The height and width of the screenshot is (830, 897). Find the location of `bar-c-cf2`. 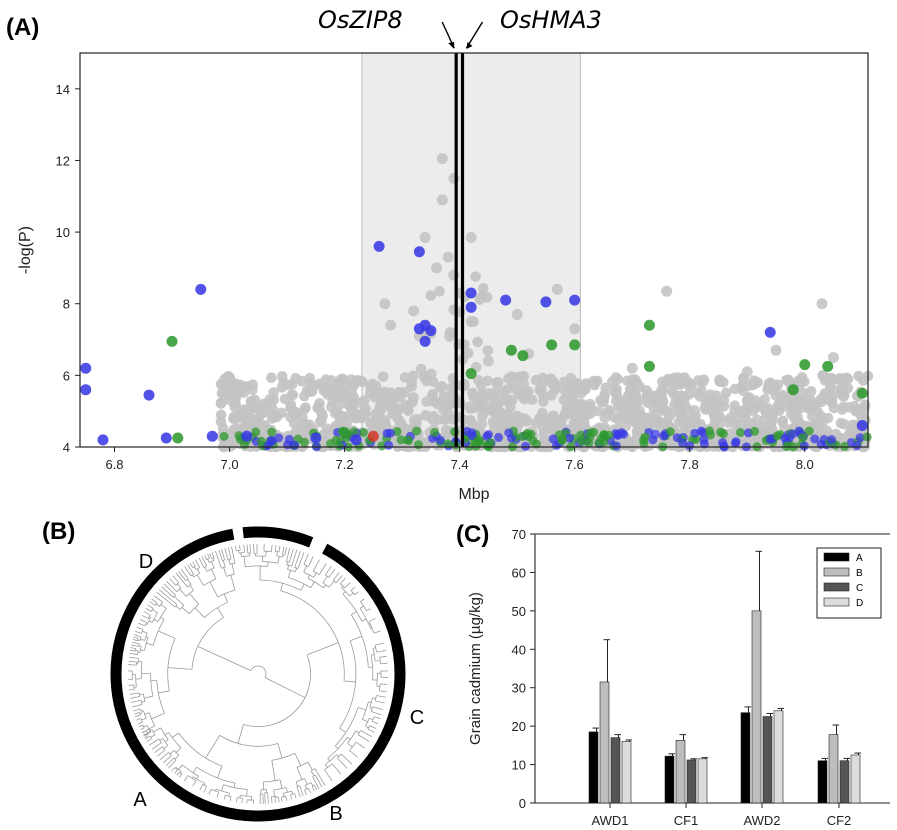

bar-c-cf2 is located at coordinates (844, 782).